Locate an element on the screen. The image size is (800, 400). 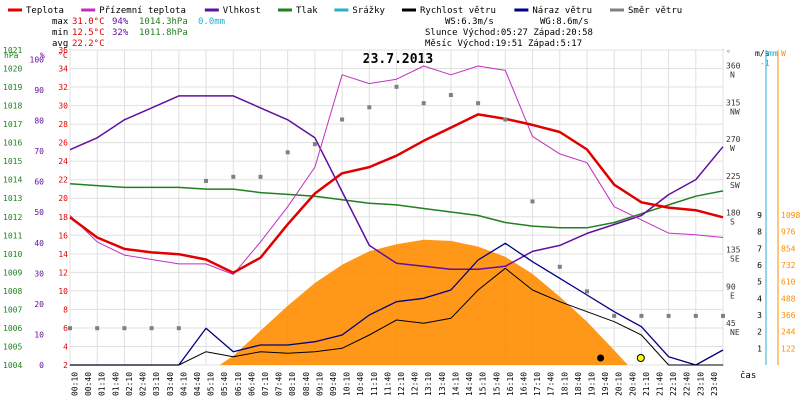
stat-min-hum: 32% is located at coordinates (120, 33).